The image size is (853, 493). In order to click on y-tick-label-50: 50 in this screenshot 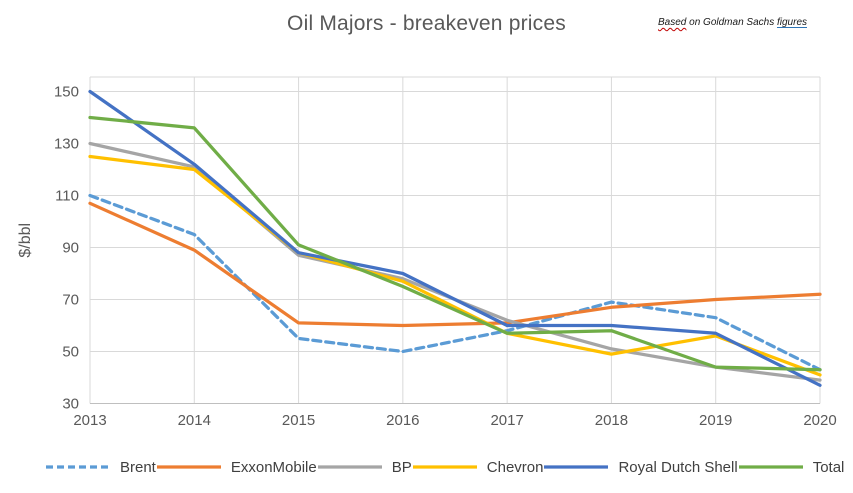, I will do `click(70, 352)`.